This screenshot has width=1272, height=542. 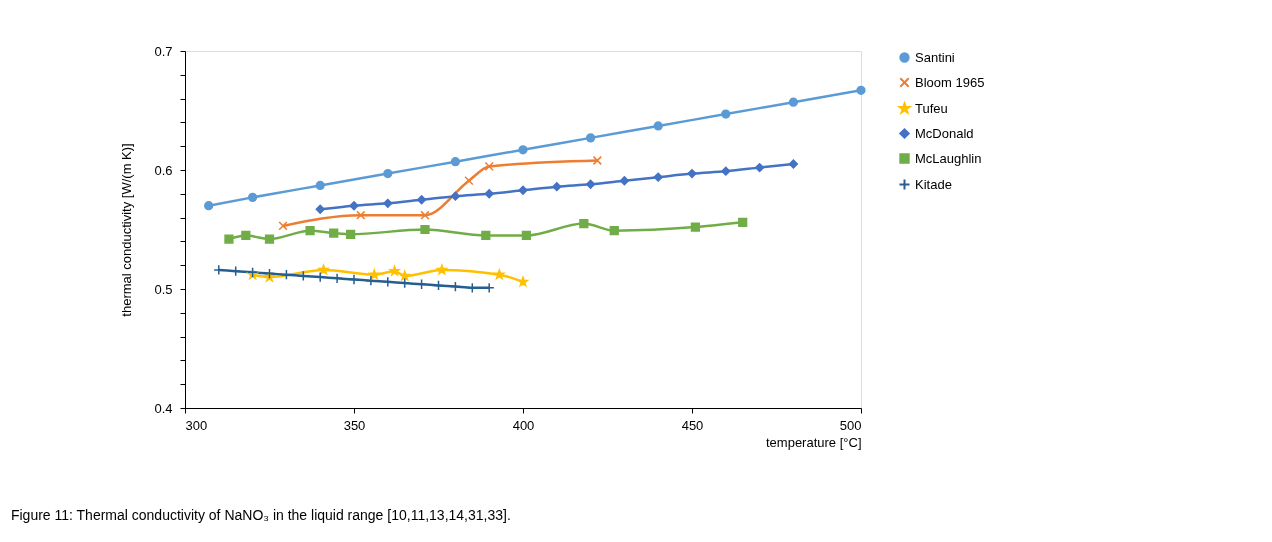 What do you see at coordinates (813, 442) in the screenshot?
I see `x-axis-title: temperature [°C]` at bounding box center [813, 442].